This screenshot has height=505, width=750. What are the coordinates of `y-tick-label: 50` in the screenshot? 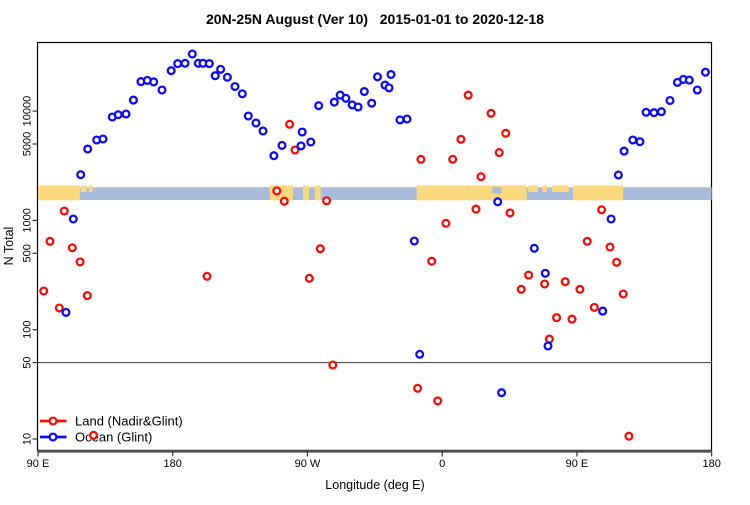 It's located at (28, 362).